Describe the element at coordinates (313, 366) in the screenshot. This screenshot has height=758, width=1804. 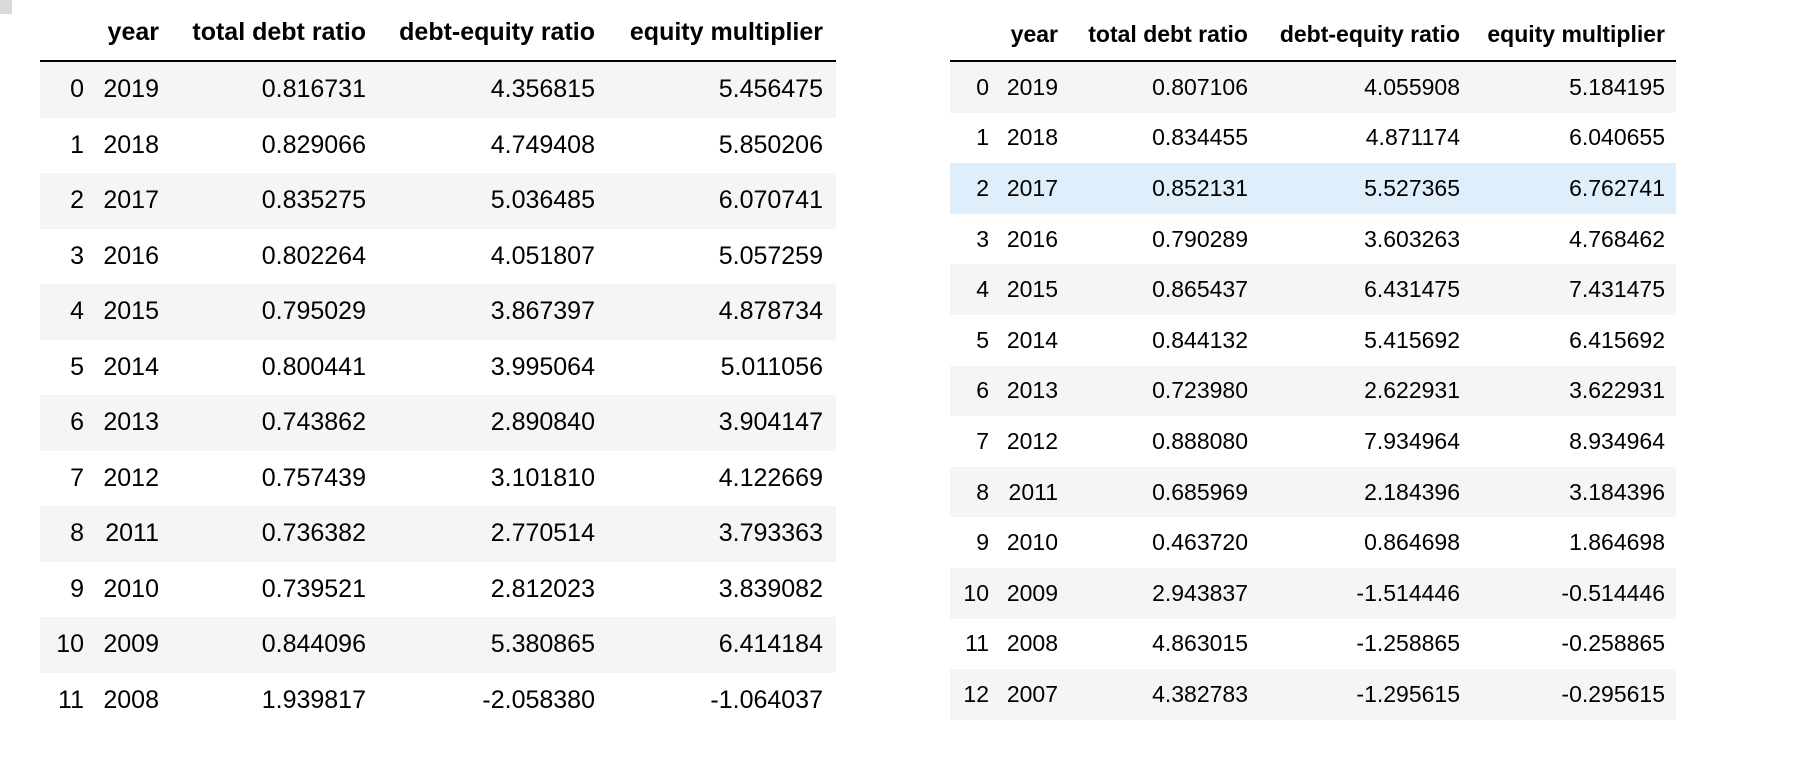
I see `total-debt-ratio-cell: 0.800441` at that location.